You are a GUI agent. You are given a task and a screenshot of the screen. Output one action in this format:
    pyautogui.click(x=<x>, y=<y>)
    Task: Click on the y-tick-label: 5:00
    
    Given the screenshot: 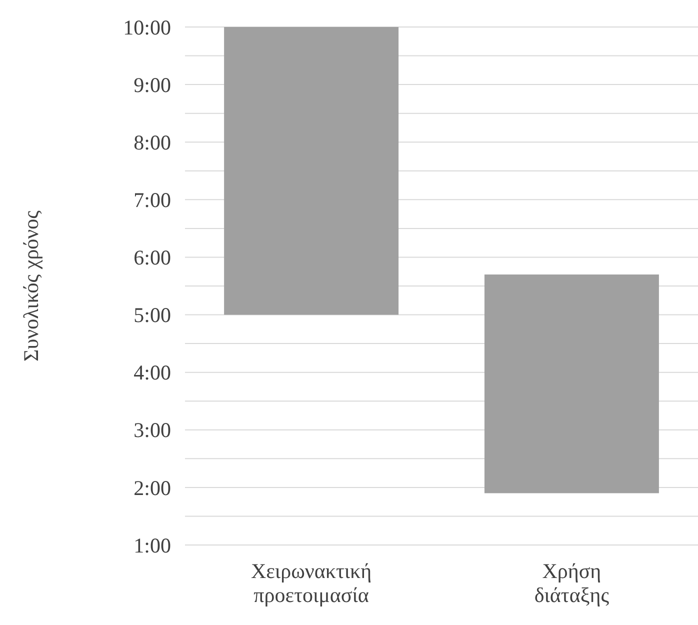 What is the action you would take?
    pyautogui.click(x=152, y=315)
    